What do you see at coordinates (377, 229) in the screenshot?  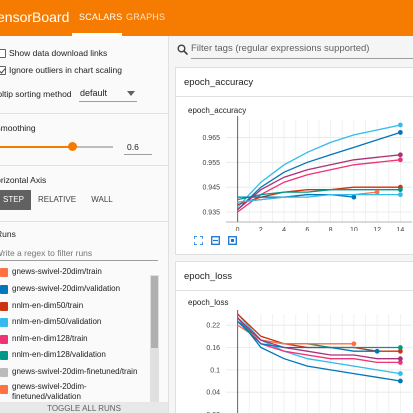 I see `x-tick-label: 12` at bounding box center [377, 229].